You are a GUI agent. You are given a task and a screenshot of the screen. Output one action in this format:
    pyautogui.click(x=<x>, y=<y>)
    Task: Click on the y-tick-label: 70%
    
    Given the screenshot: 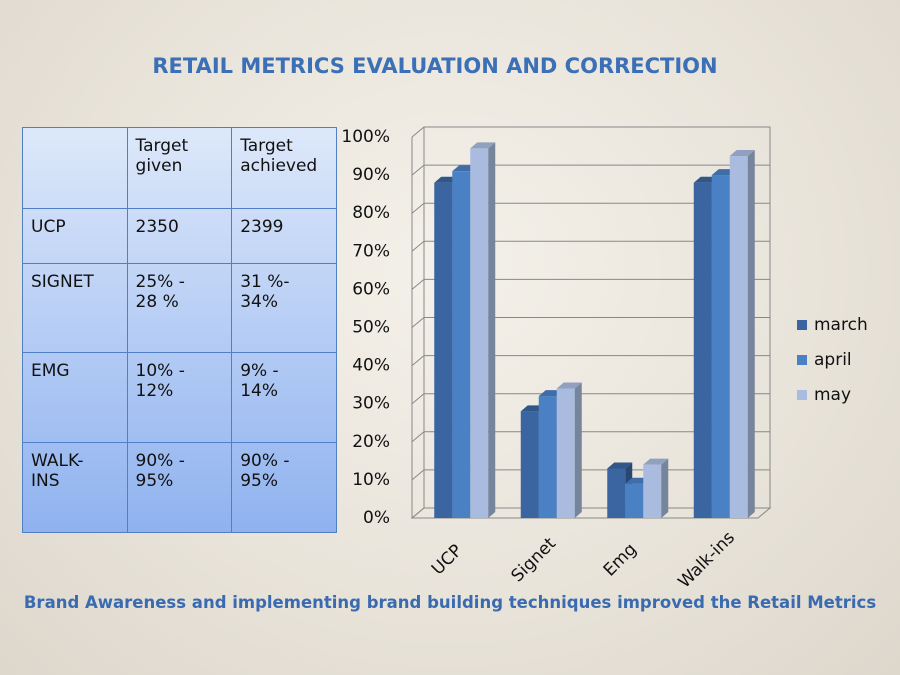 What is the action you would take?
    pyautogui.click(x=371, y=251)
    